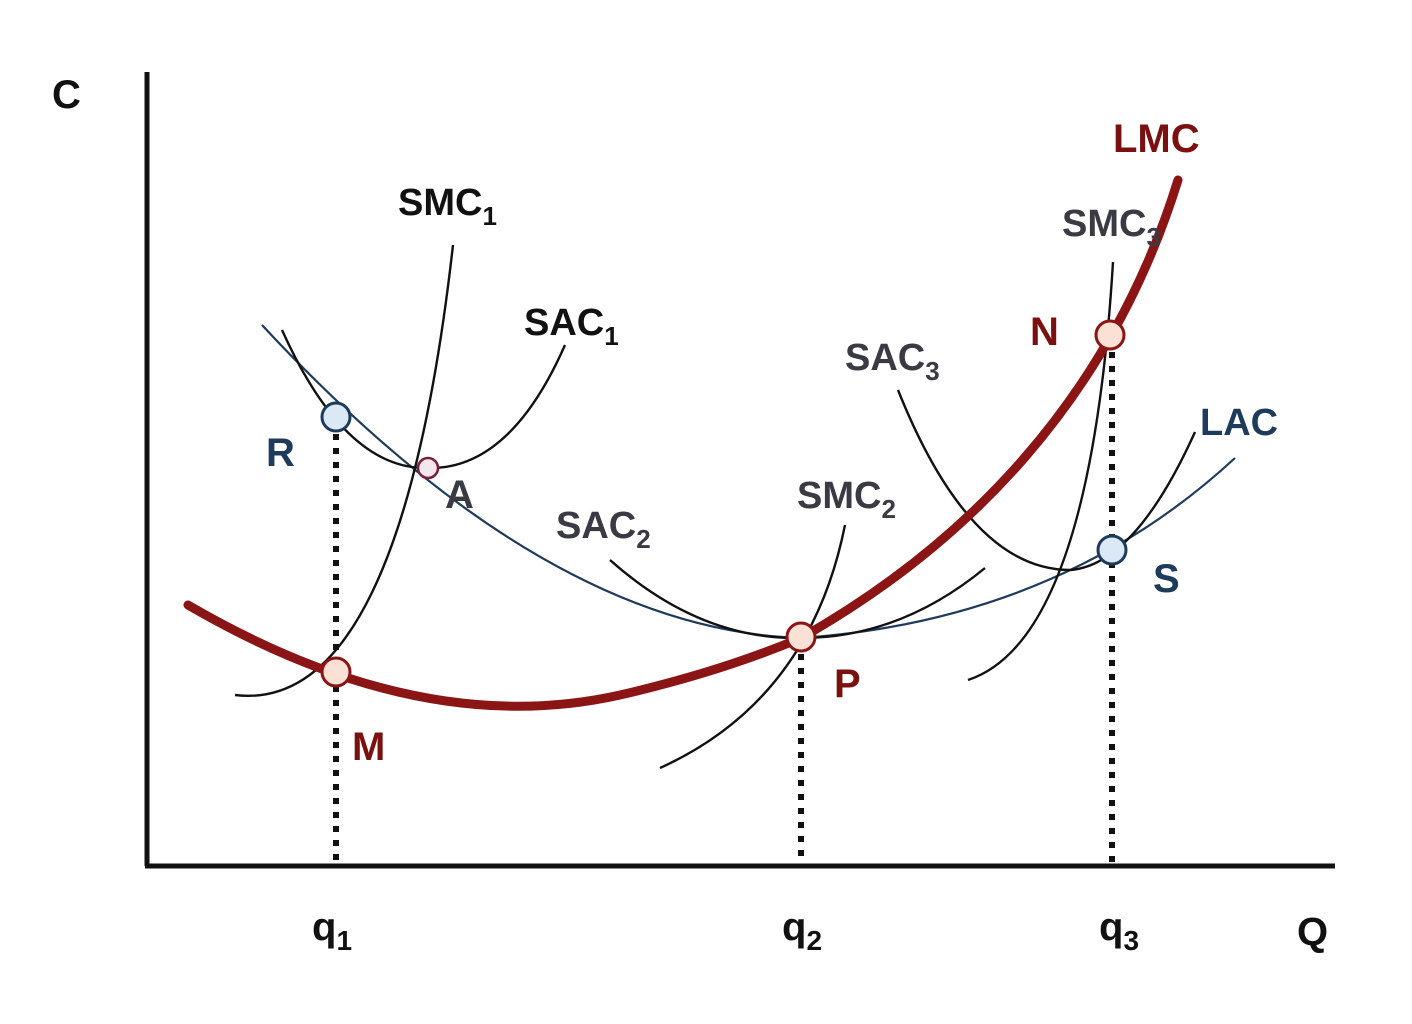 The height and width of the screenshot is (1024, 1412). What do you see at coordinates (336, 672) in the screenshot?
I see `point-m-marker` at bounding box center [336, 672].